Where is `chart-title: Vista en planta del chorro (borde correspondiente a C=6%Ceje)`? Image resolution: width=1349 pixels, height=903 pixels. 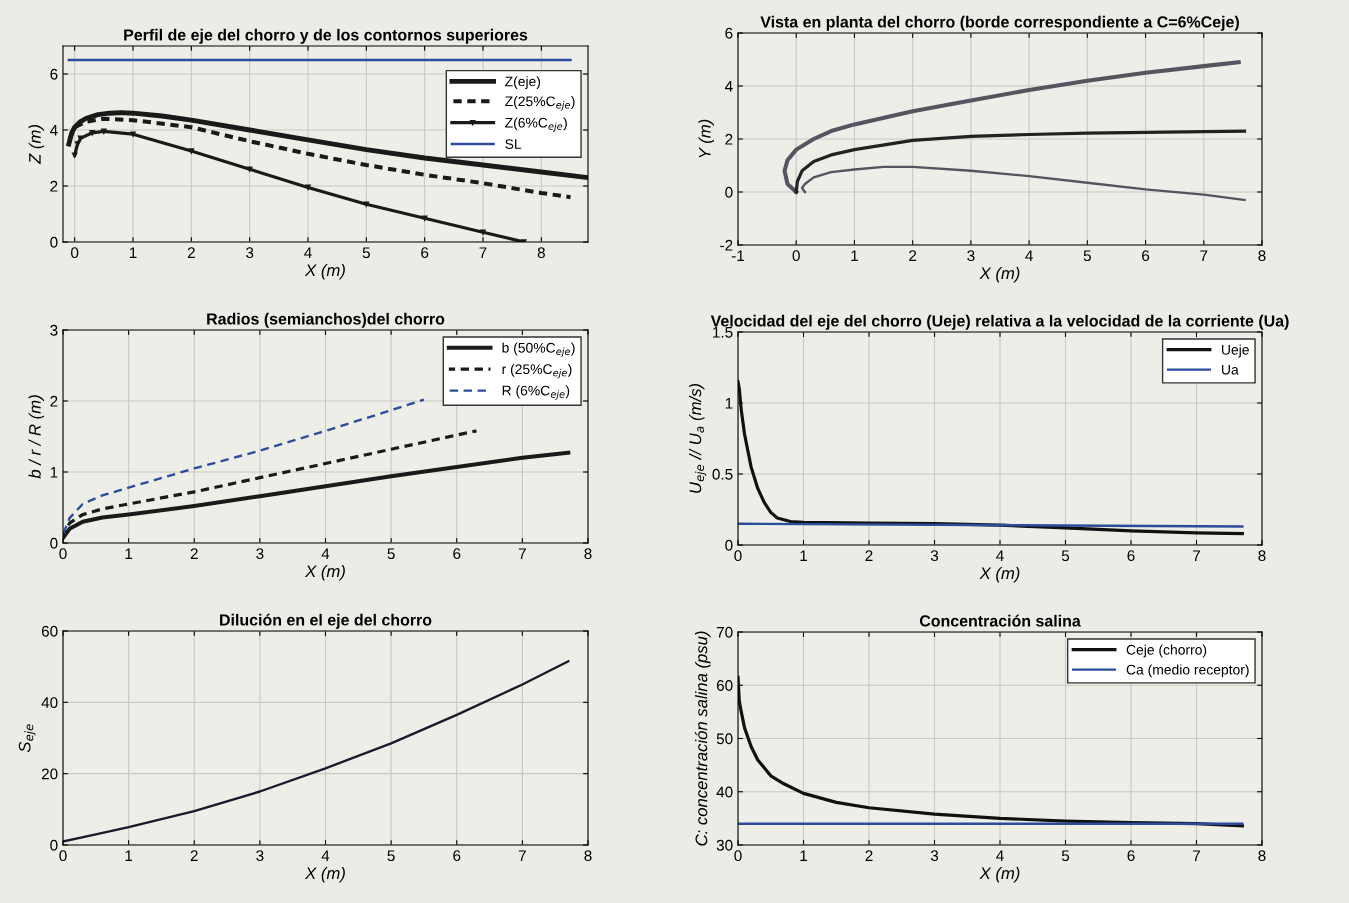
chart-title: Vista en planta del chorro (borde correspondiente a C=6%Ceje) is located at coordinates (999, 23).